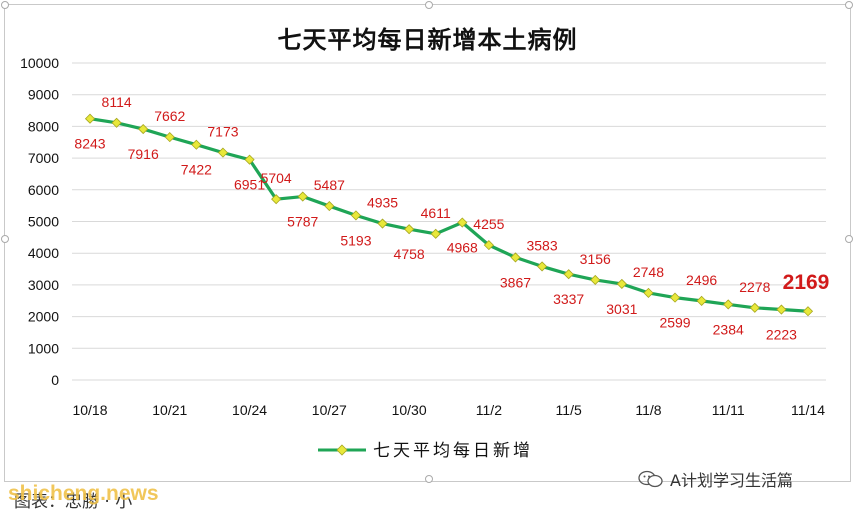 The width and height of the screenshot is (855, 516). Describe the element at coordinates (89, 410) in the screenshot. I see `x-tick-label: 10/18` at that location.